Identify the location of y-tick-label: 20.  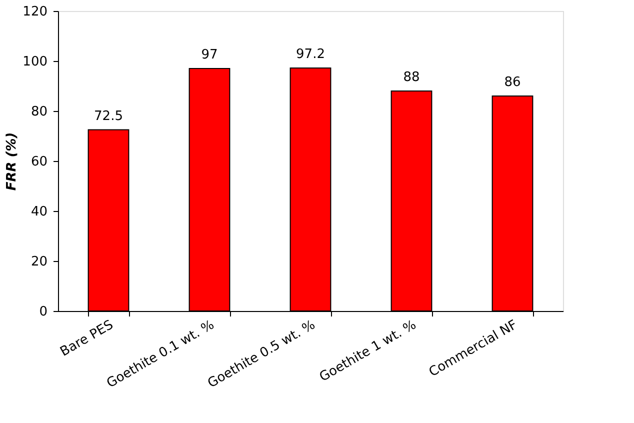
(39, 262).